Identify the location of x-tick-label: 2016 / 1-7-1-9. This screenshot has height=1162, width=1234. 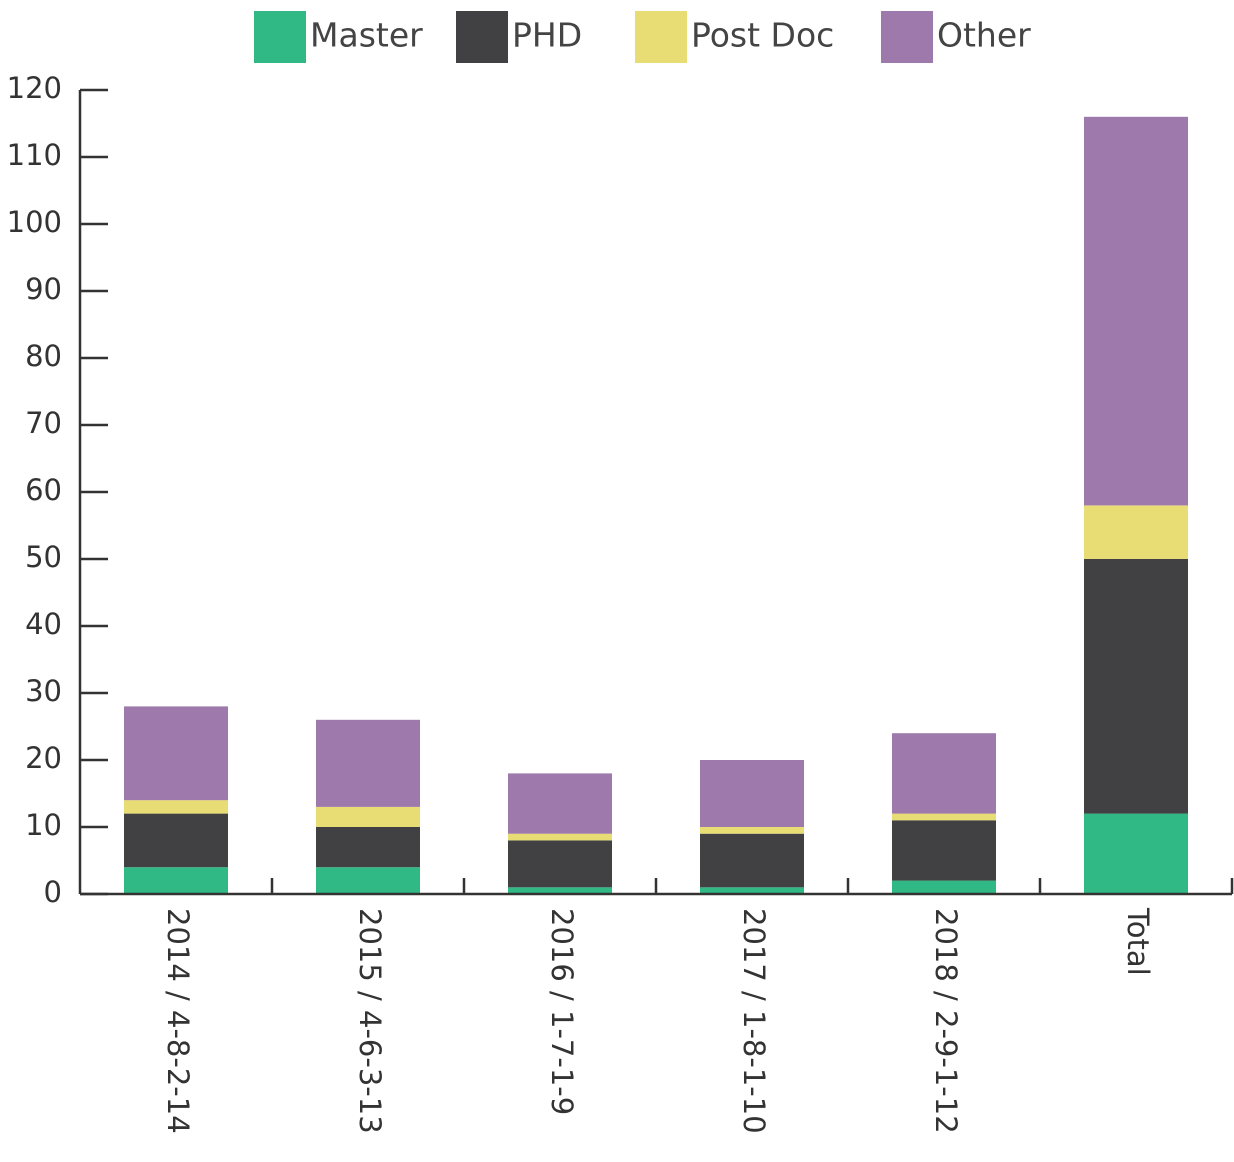
(562, 1011).